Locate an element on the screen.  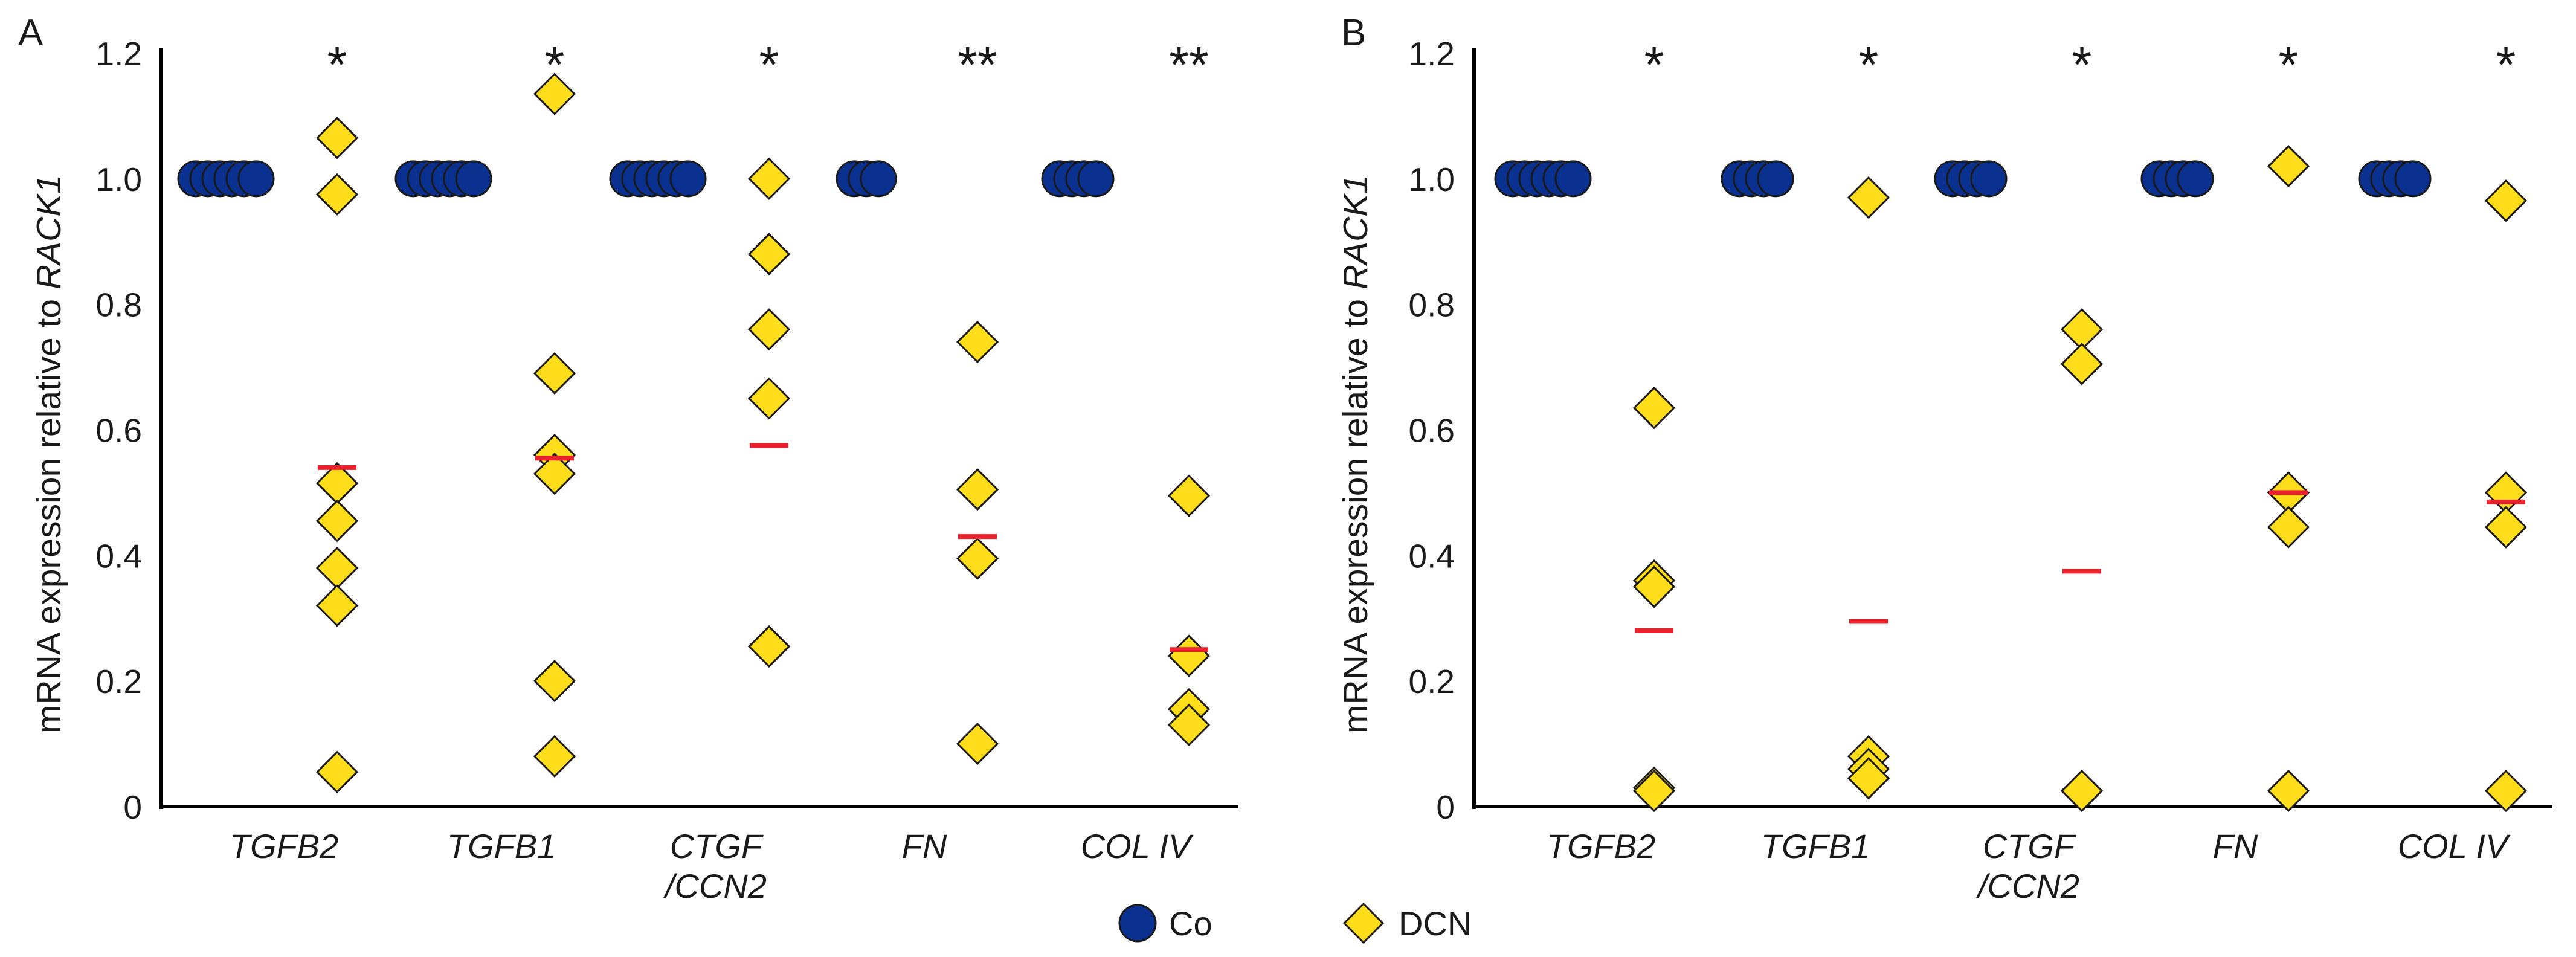
legend-co-marker is located at coordinates (1138, 923).